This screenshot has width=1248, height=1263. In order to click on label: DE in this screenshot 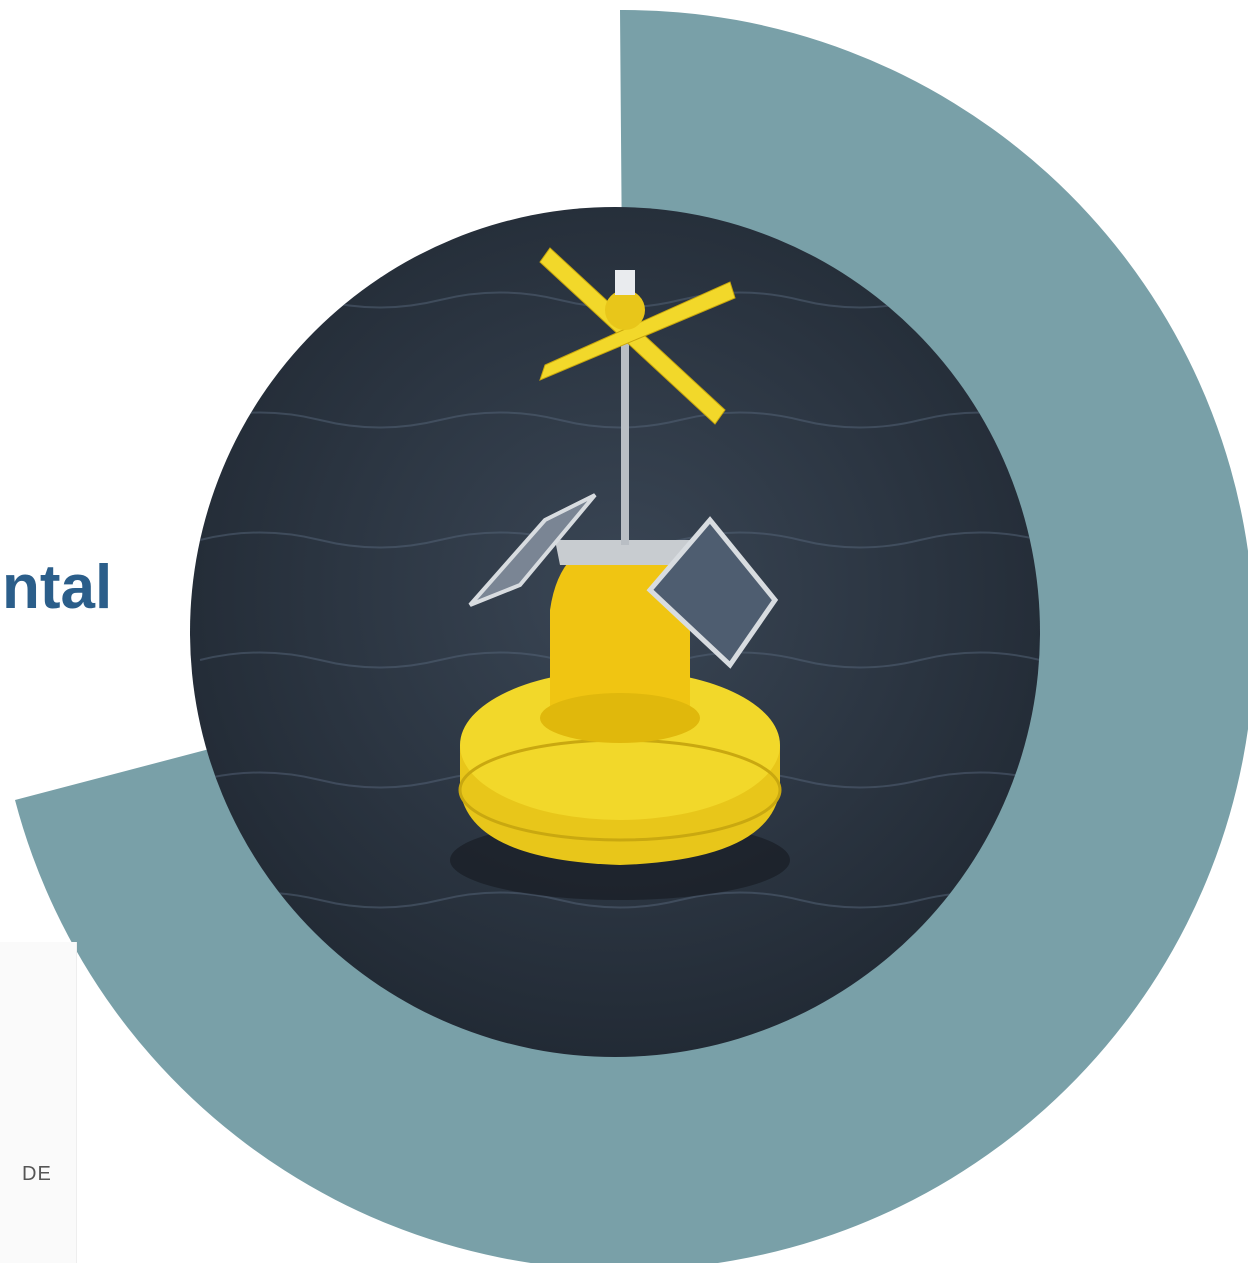, I will do `click(37, 1174)`.